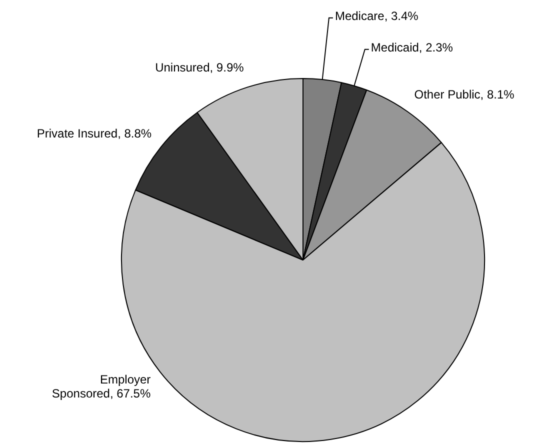 Image resolution: width=548 pixels, height=444 pixels. What do you see at coordinates (412, 47) in the screenshot?
I see `slice-label: Medicaid, 2.3%` at bounding box center [412, 47].